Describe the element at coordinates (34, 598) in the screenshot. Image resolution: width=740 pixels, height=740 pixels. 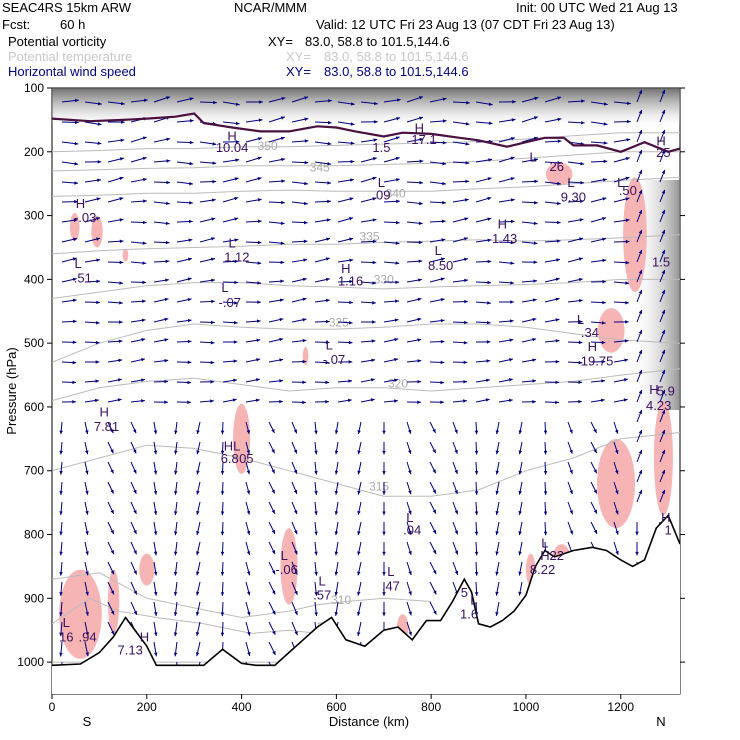
I see `y-tick-label: 900` at that location.